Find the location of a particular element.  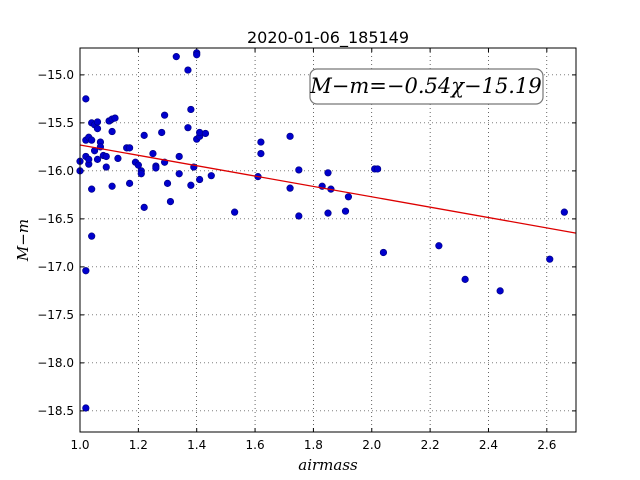

y-tick-label: −18.0 is located at coordinates (55, 363).